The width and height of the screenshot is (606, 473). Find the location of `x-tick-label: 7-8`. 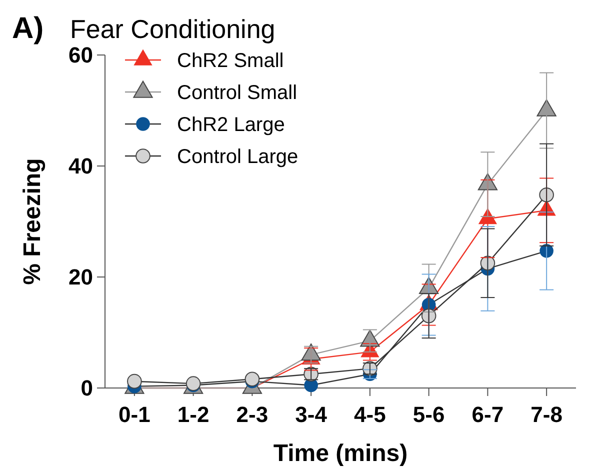

x-tick-label: 7-8 is located at coordinates (546, 414).